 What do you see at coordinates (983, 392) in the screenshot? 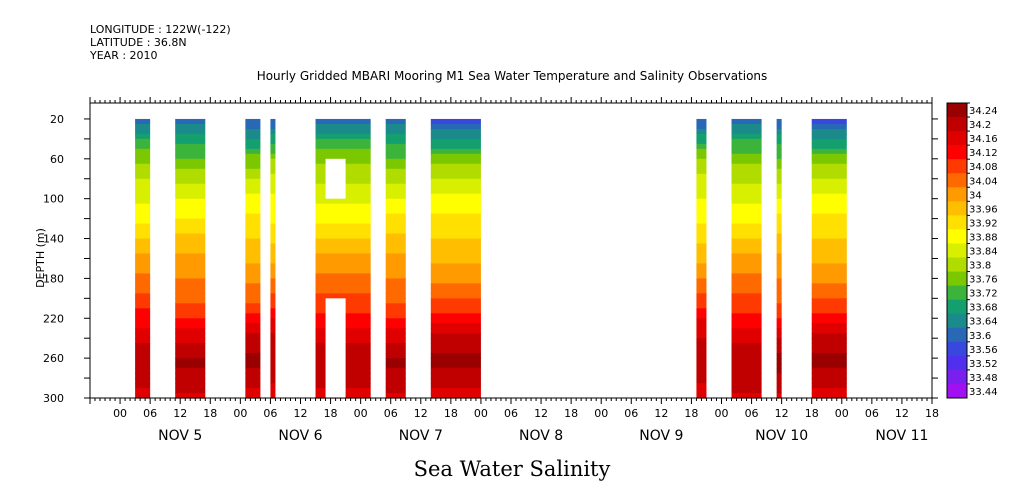
I see `colorbar-label: 33.44` at bounding box center [983, 392].